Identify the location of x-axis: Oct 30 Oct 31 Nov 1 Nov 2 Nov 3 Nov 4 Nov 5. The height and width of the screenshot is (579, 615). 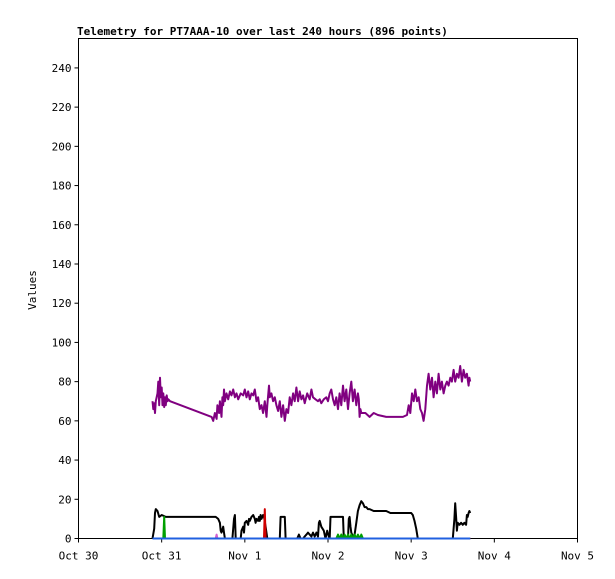
(326, 550).